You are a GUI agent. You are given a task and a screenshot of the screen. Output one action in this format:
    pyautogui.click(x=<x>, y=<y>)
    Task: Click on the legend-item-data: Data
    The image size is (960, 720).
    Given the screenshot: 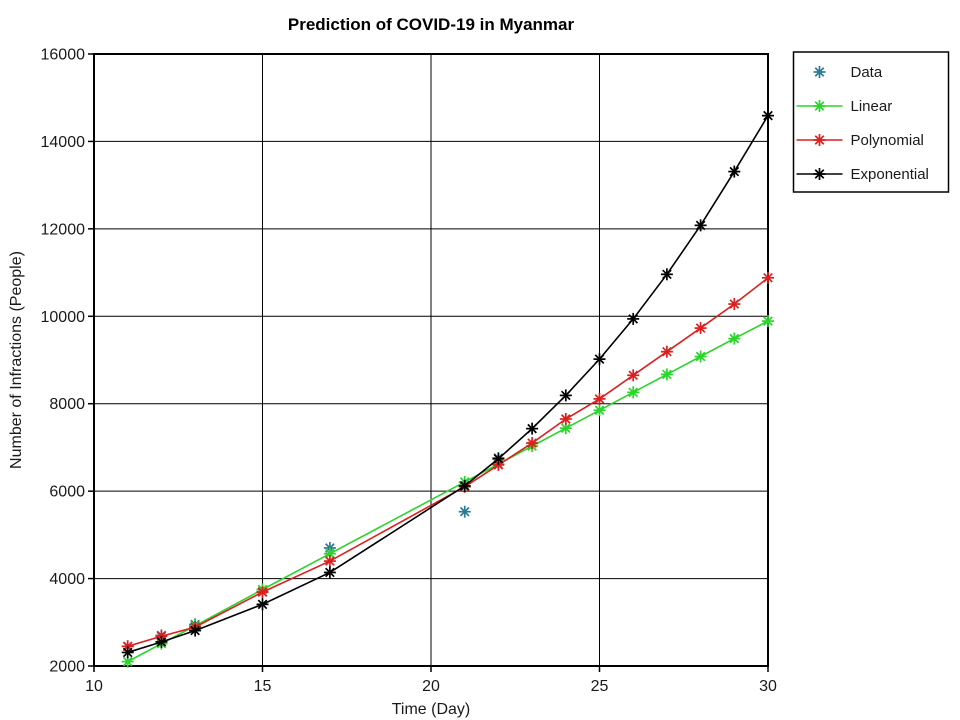 What is the action you would take?
    pyautogui.click(x=848, y=72)
    